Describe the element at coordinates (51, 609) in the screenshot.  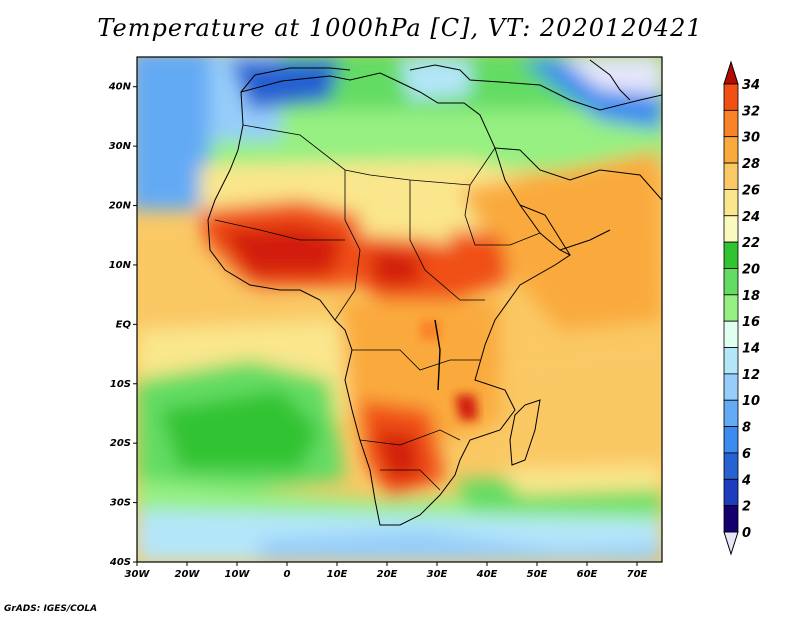
I see `credit-text: GrADS: IGES/COLA` at that location.